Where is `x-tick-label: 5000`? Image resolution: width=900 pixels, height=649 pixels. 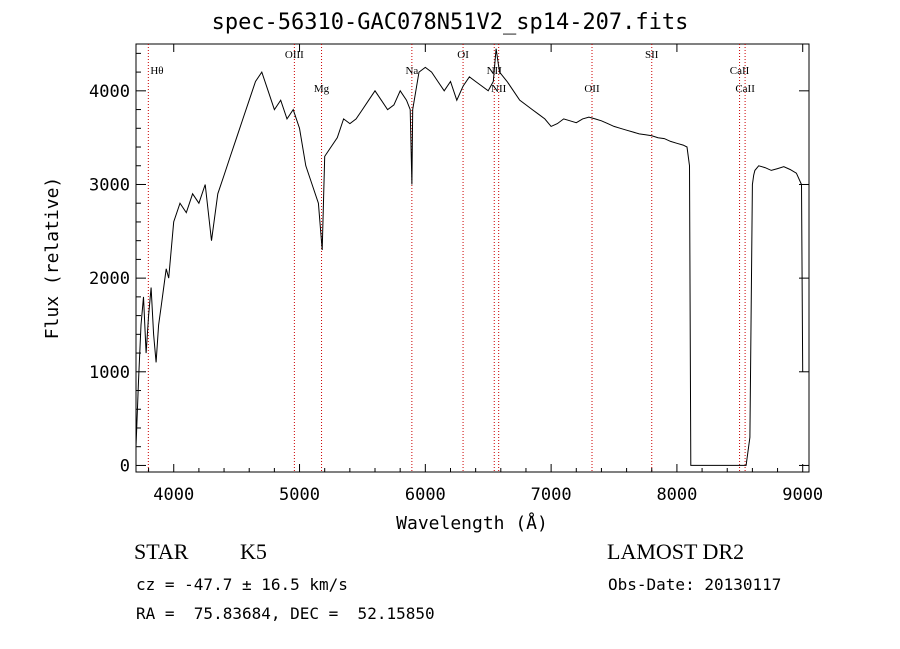 x-tick-label: 5000 is located at coordinates (299, 495).